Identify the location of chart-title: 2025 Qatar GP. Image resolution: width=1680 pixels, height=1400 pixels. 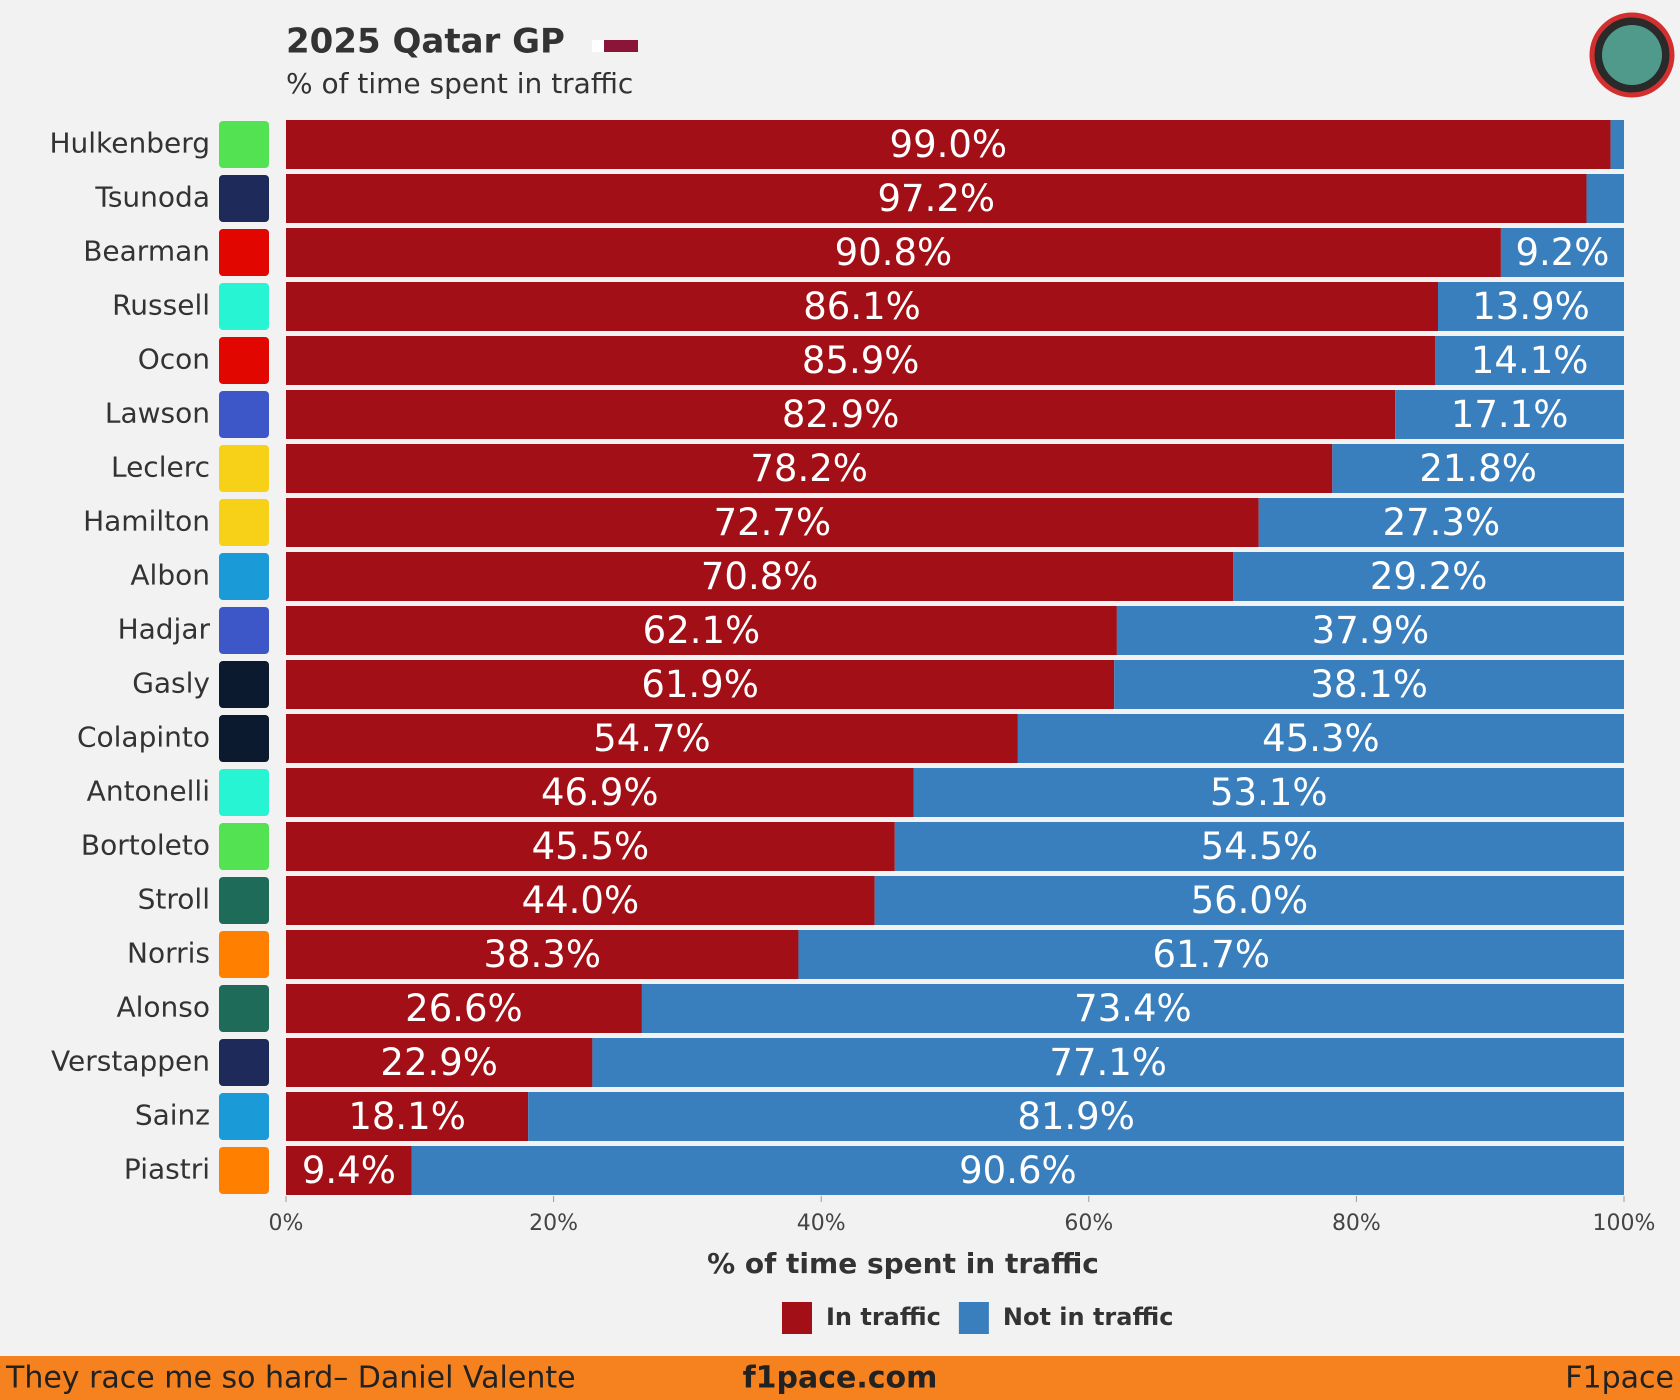
(425, 42).